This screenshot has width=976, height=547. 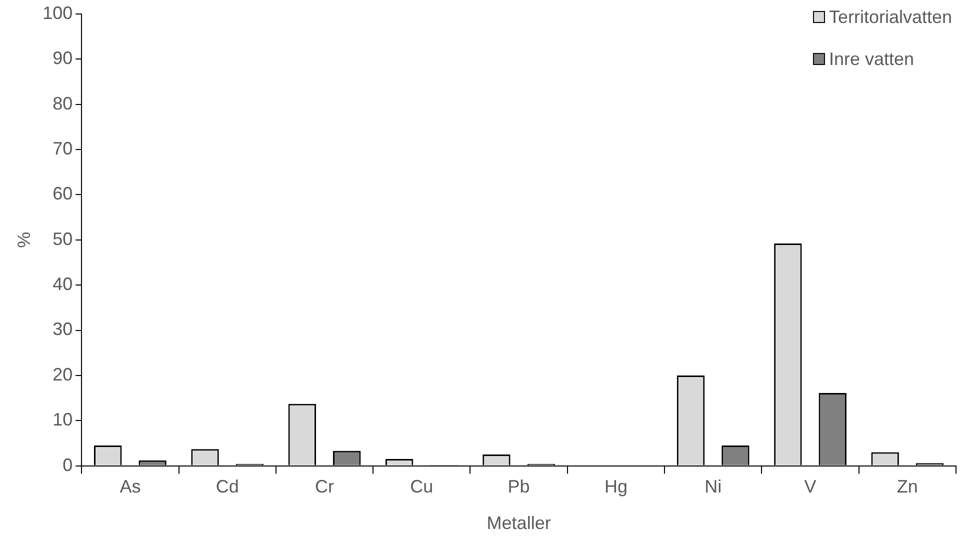 I want to click on x-tick-label: Cd, so click(x=227, y=486).